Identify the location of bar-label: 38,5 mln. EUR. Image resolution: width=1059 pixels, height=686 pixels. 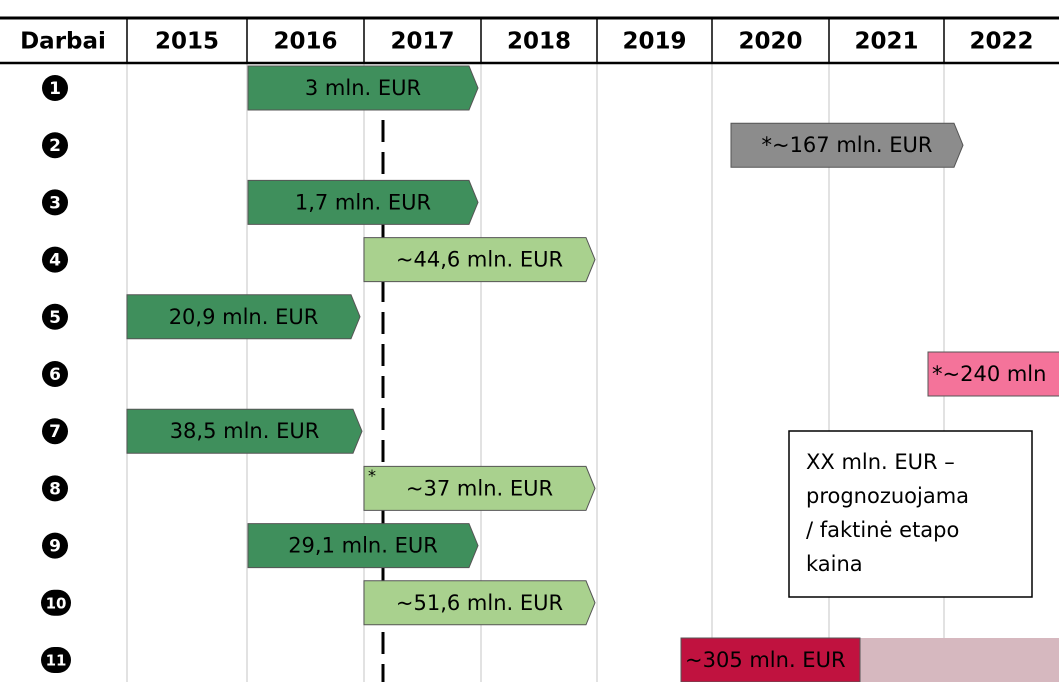
(245, 431).